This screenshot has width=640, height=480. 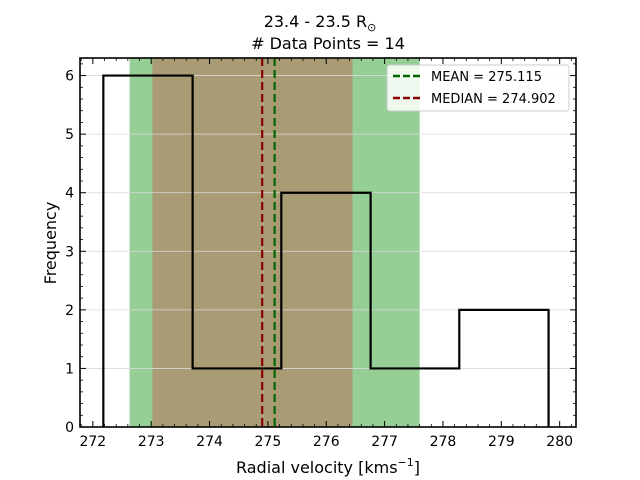 What do you see at coordinates (69, 77) in the screenshot?
I see `y-tick-label: 6` at bounding box center [69, 77].